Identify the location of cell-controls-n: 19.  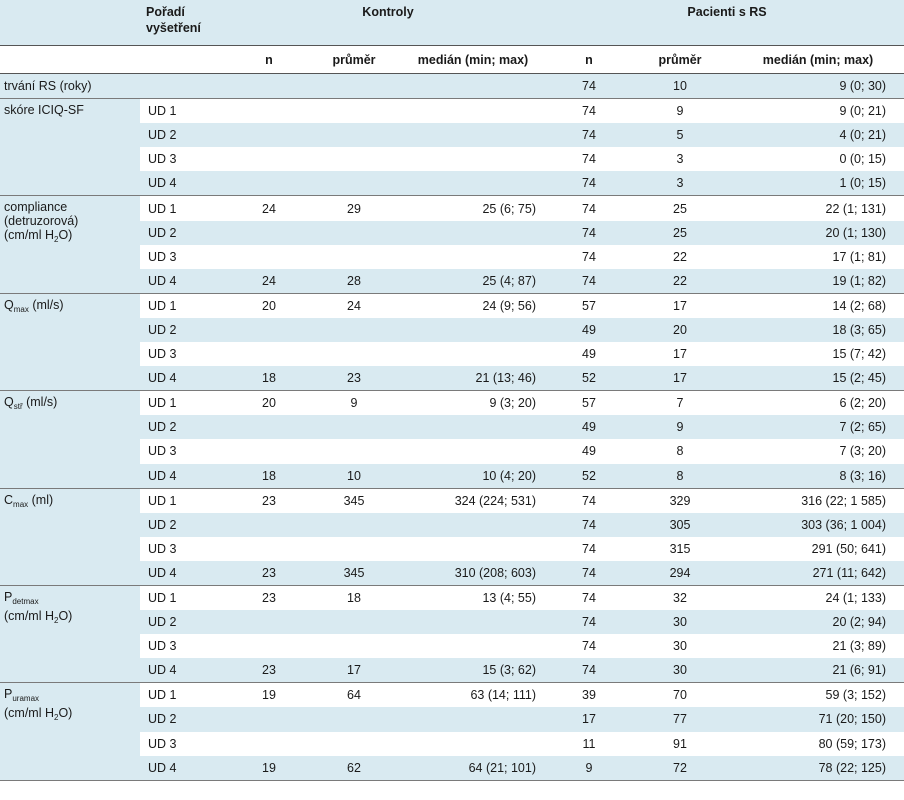
(269, 695).